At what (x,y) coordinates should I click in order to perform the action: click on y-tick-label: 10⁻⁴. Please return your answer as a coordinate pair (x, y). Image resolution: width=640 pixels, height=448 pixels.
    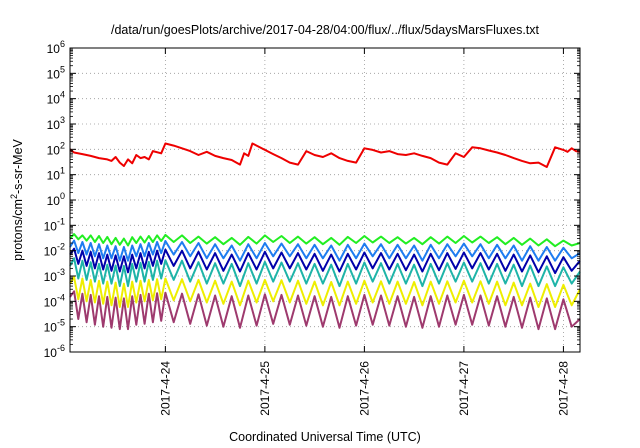
    Looking at the image, I should click on (54, 300).